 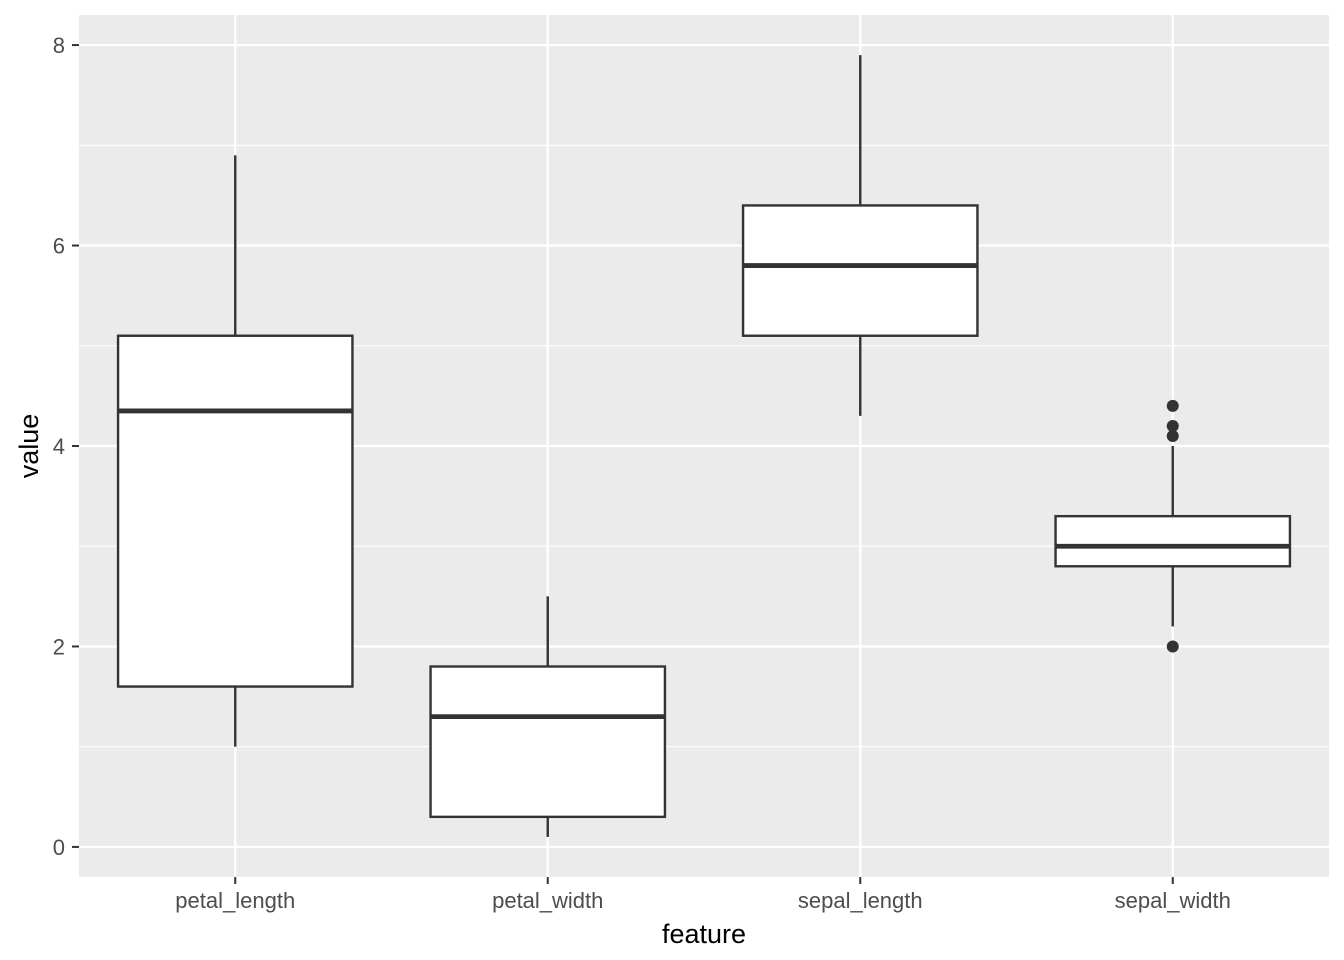 What do you see at coordinates (547, 900) in the screenshot?
I see `x-tick-label: petal_width` at bounding box center [547, 900].